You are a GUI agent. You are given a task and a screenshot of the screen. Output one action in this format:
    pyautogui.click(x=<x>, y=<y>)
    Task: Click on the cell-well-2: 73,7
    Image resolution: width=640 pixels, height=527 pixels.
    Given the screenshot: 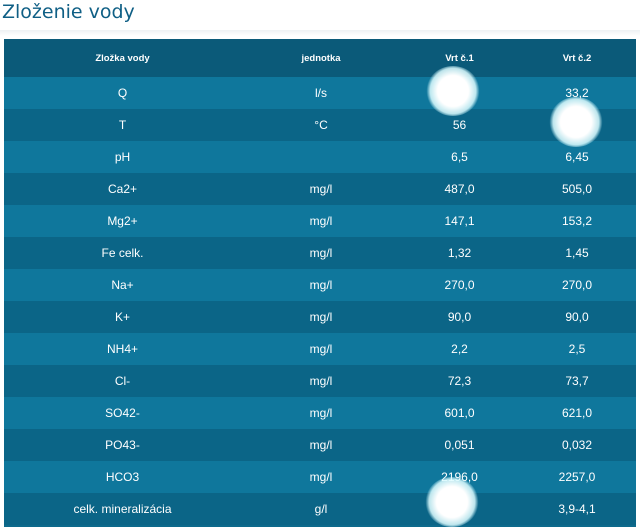 What is the action you would take?
    pyautogui.click(x=577, y=381)
    